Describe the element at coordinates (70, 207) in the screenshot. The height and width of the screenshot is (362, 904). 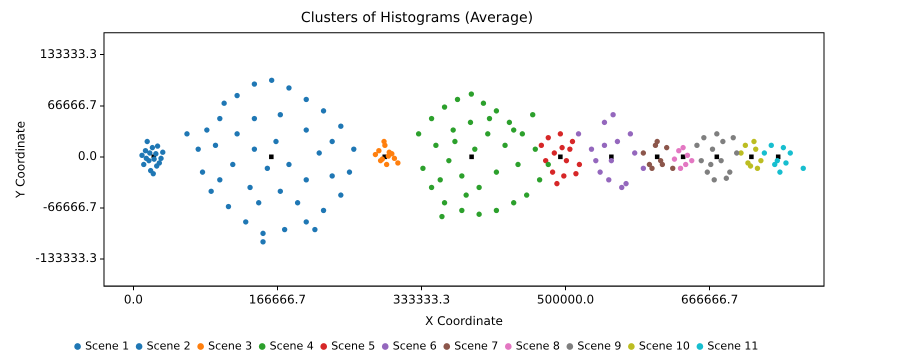
I see `y-tick-label: -66666.7` at that location.